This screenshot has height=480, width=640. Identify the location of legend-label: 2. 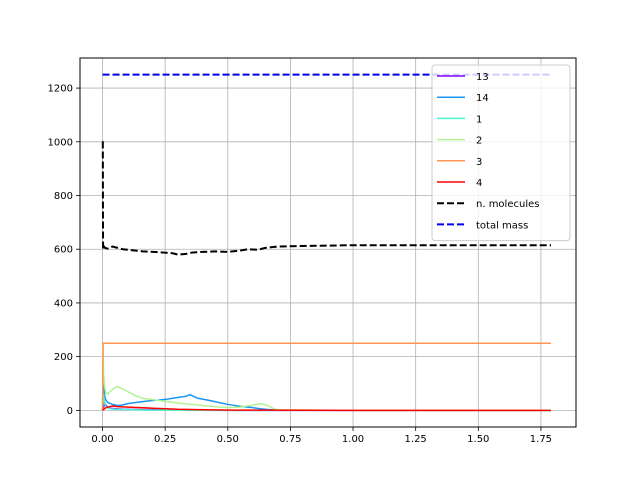
(479, 141).